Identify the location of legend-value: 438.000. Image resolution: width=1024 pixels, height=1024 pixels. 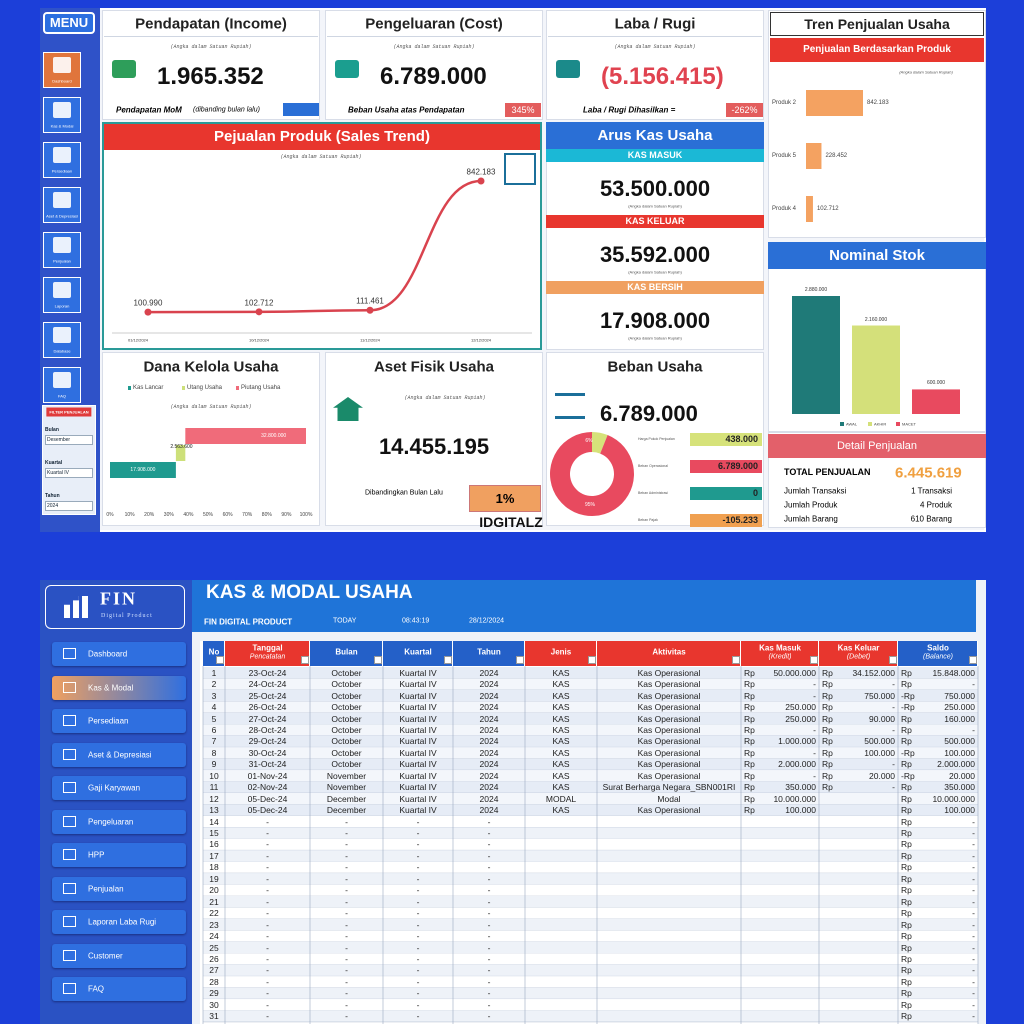
(741, 439).